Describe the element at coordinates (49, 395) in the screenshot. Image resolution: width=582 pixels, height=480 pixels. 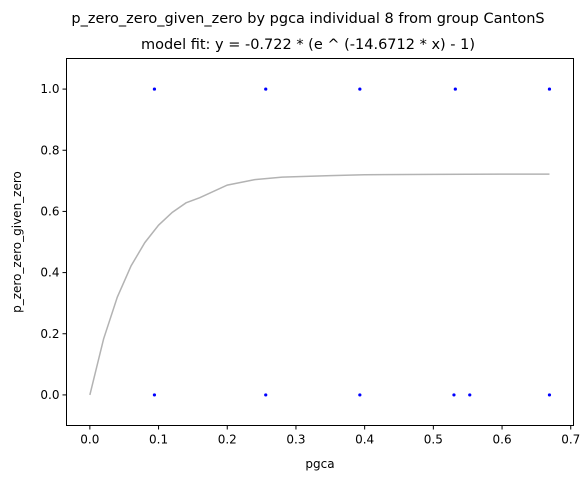
I see `y-tick-label: 0.0` at that location.